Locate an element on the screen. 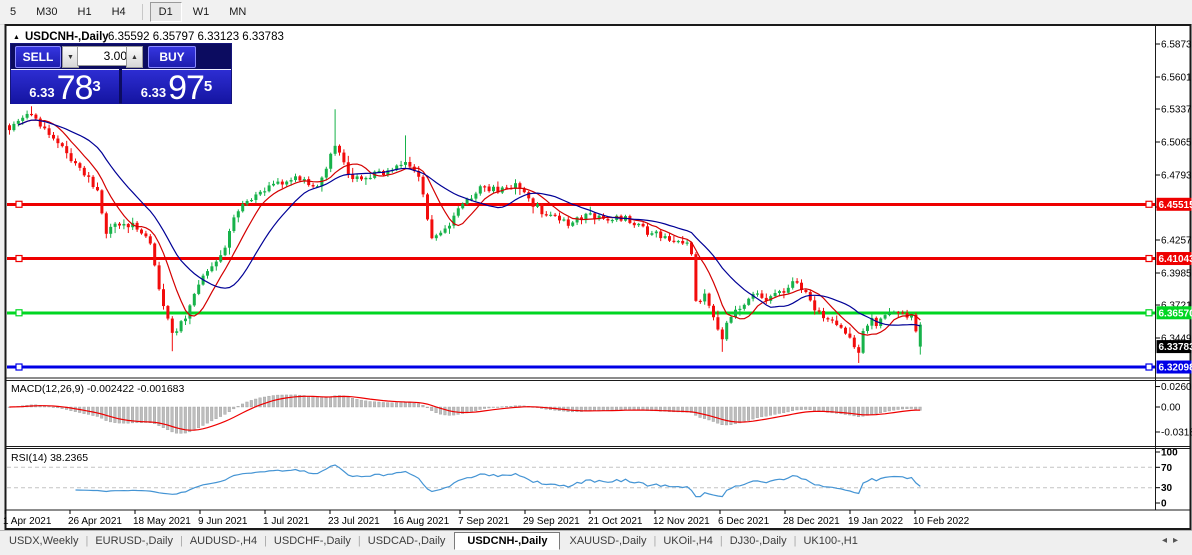 This screenshot has width=1192, height=555. timeframe-button-h4: H4 is located at coordinates (118, 12).